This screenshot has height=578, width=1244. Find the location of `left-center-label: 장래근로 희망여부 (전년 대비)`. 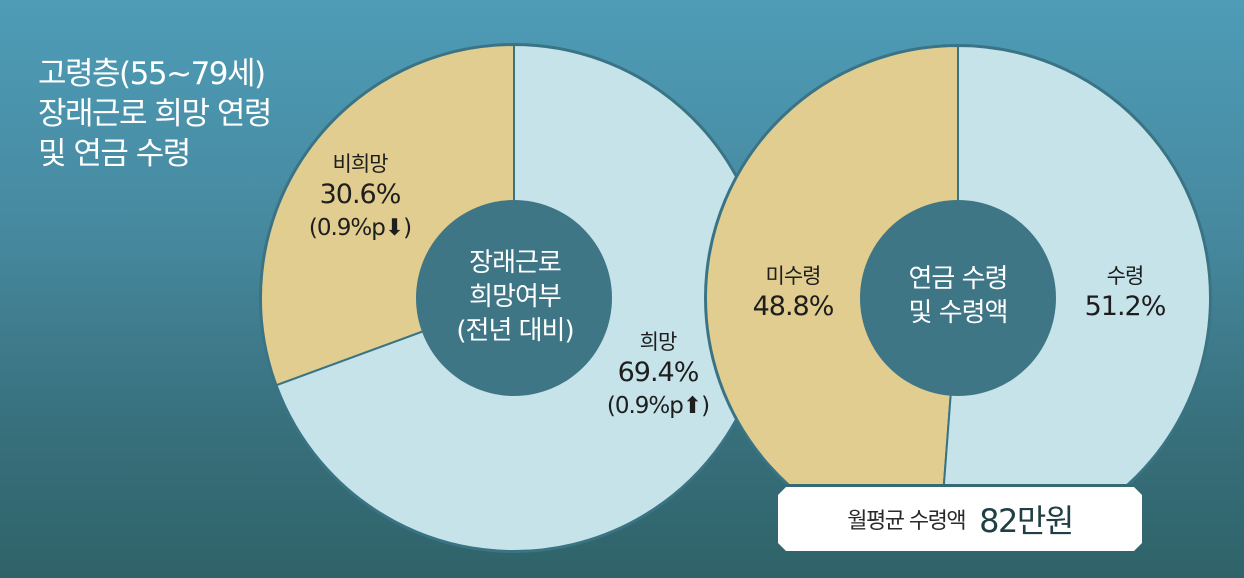

left-center-label: 장래근로 희망여부 (전년 대비) is located at coordinates (515, 297).